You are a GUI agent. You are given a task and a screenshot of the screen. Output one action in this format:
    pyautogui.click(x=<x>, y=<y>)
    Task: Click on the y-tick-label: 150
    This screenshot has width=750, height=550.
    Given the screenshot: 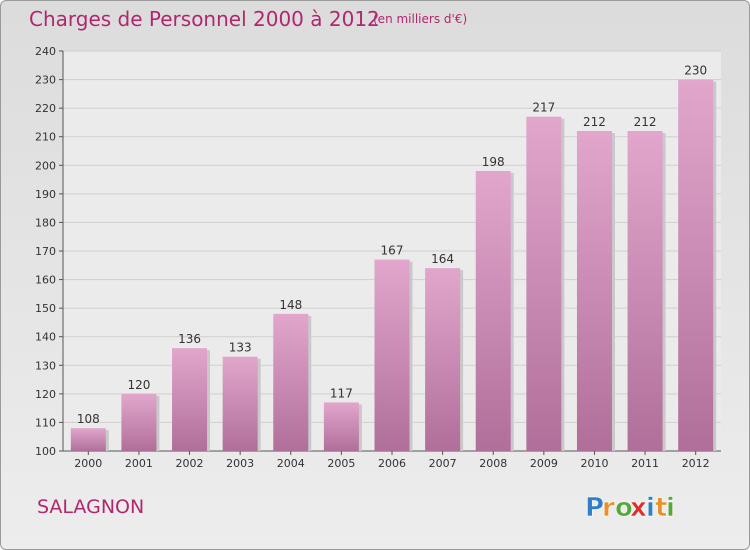 What is the action you would take?
    pyautogui.click(x=45, y=308)
    